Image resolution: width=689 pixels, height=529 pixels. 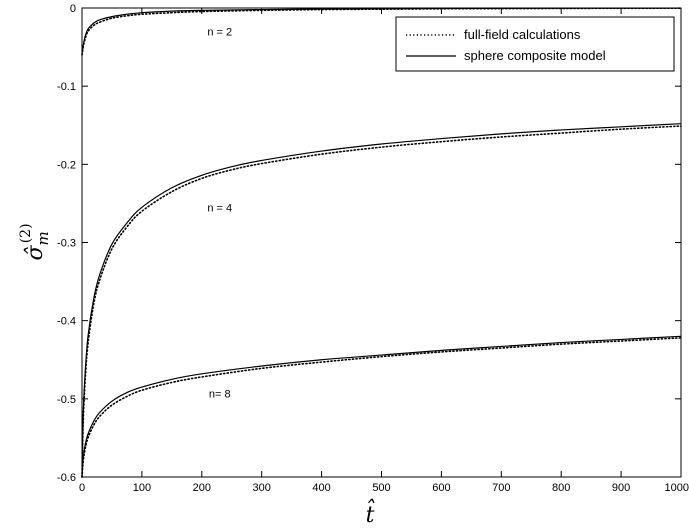 What do you see at coordinates (441, 488) in the screenshot?
I see `x-tick-label: 600` at bounding box center [441, 488].